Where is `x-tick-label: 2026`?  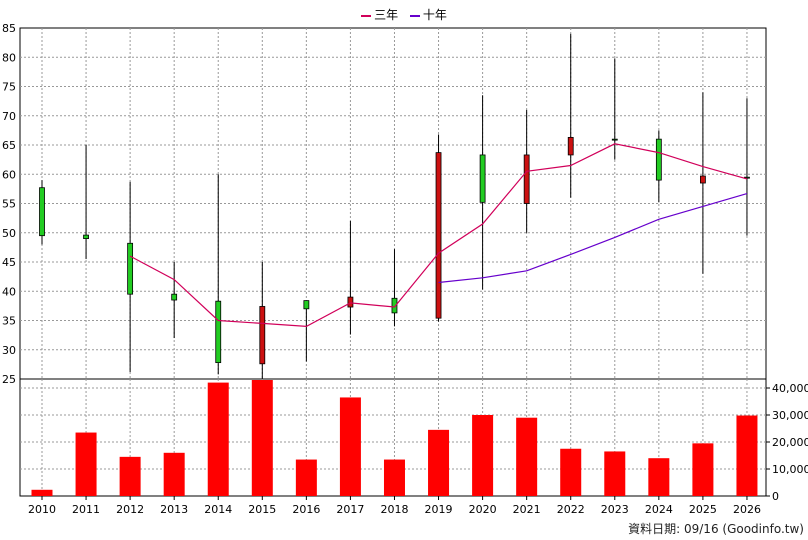 x-tick-label: 2026 is located at coordinates (747, 509).